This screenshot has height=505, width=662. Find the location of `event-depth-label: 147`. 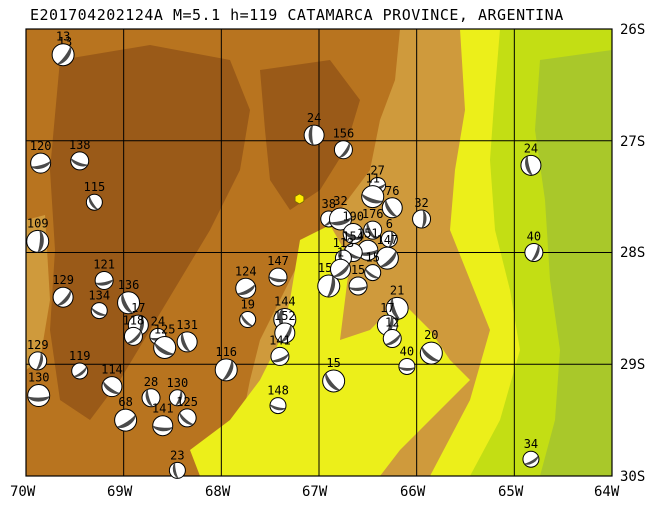

event-depth-label: 147 is located at coordinates (278, 261).